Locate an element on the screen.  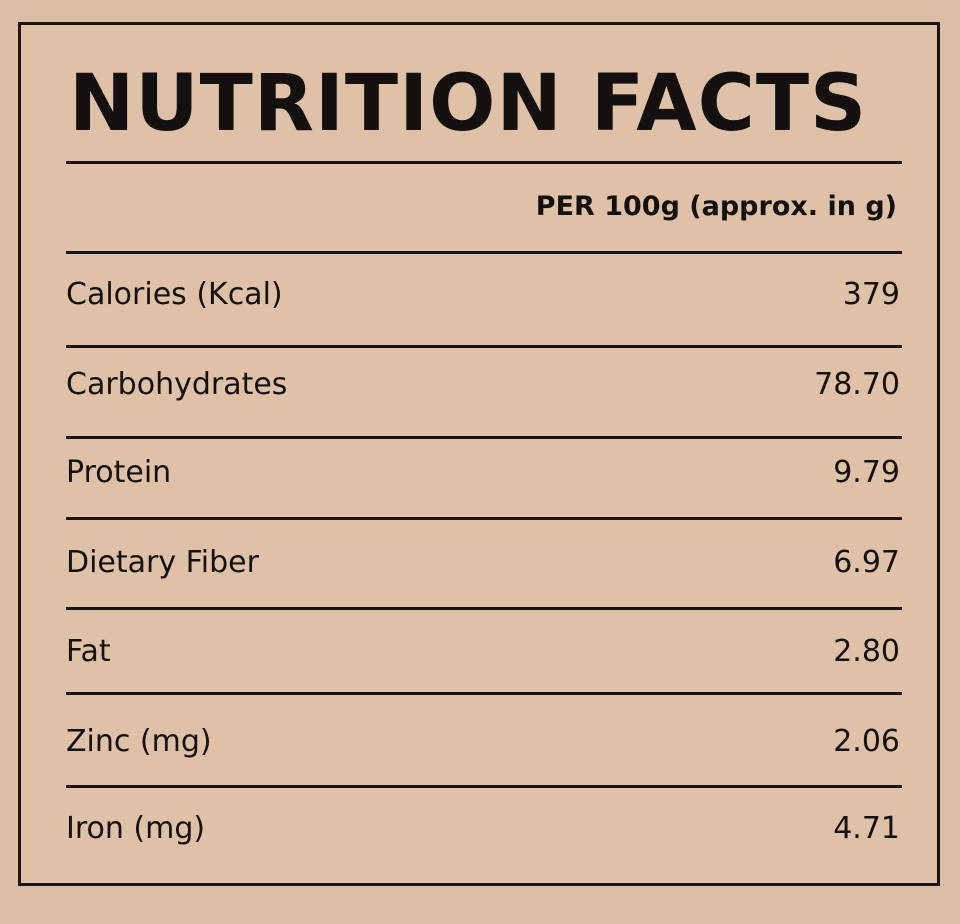
table-row: Protein 9.79 is located at coordinates (483, 475).